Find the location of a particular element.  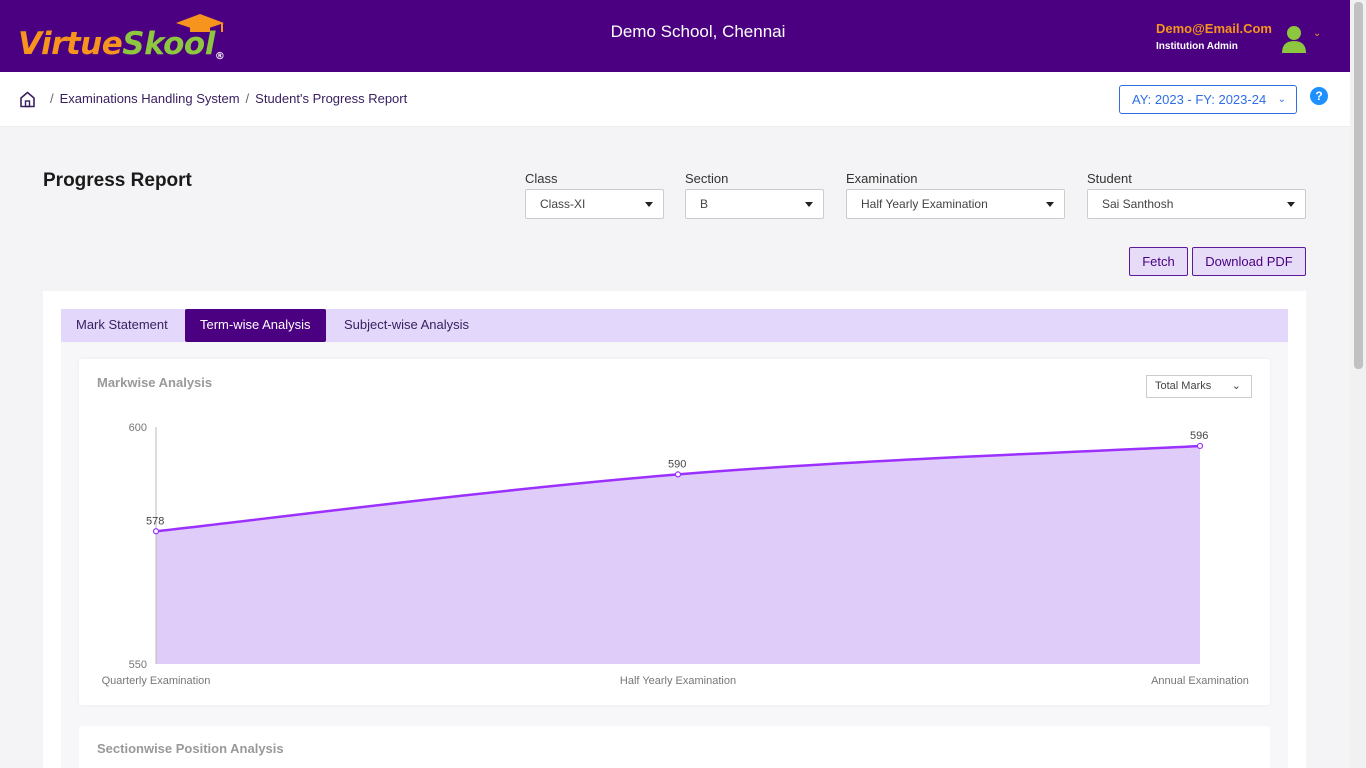

school-name: Demo School, Chennai is located at coordinates (698, 31).